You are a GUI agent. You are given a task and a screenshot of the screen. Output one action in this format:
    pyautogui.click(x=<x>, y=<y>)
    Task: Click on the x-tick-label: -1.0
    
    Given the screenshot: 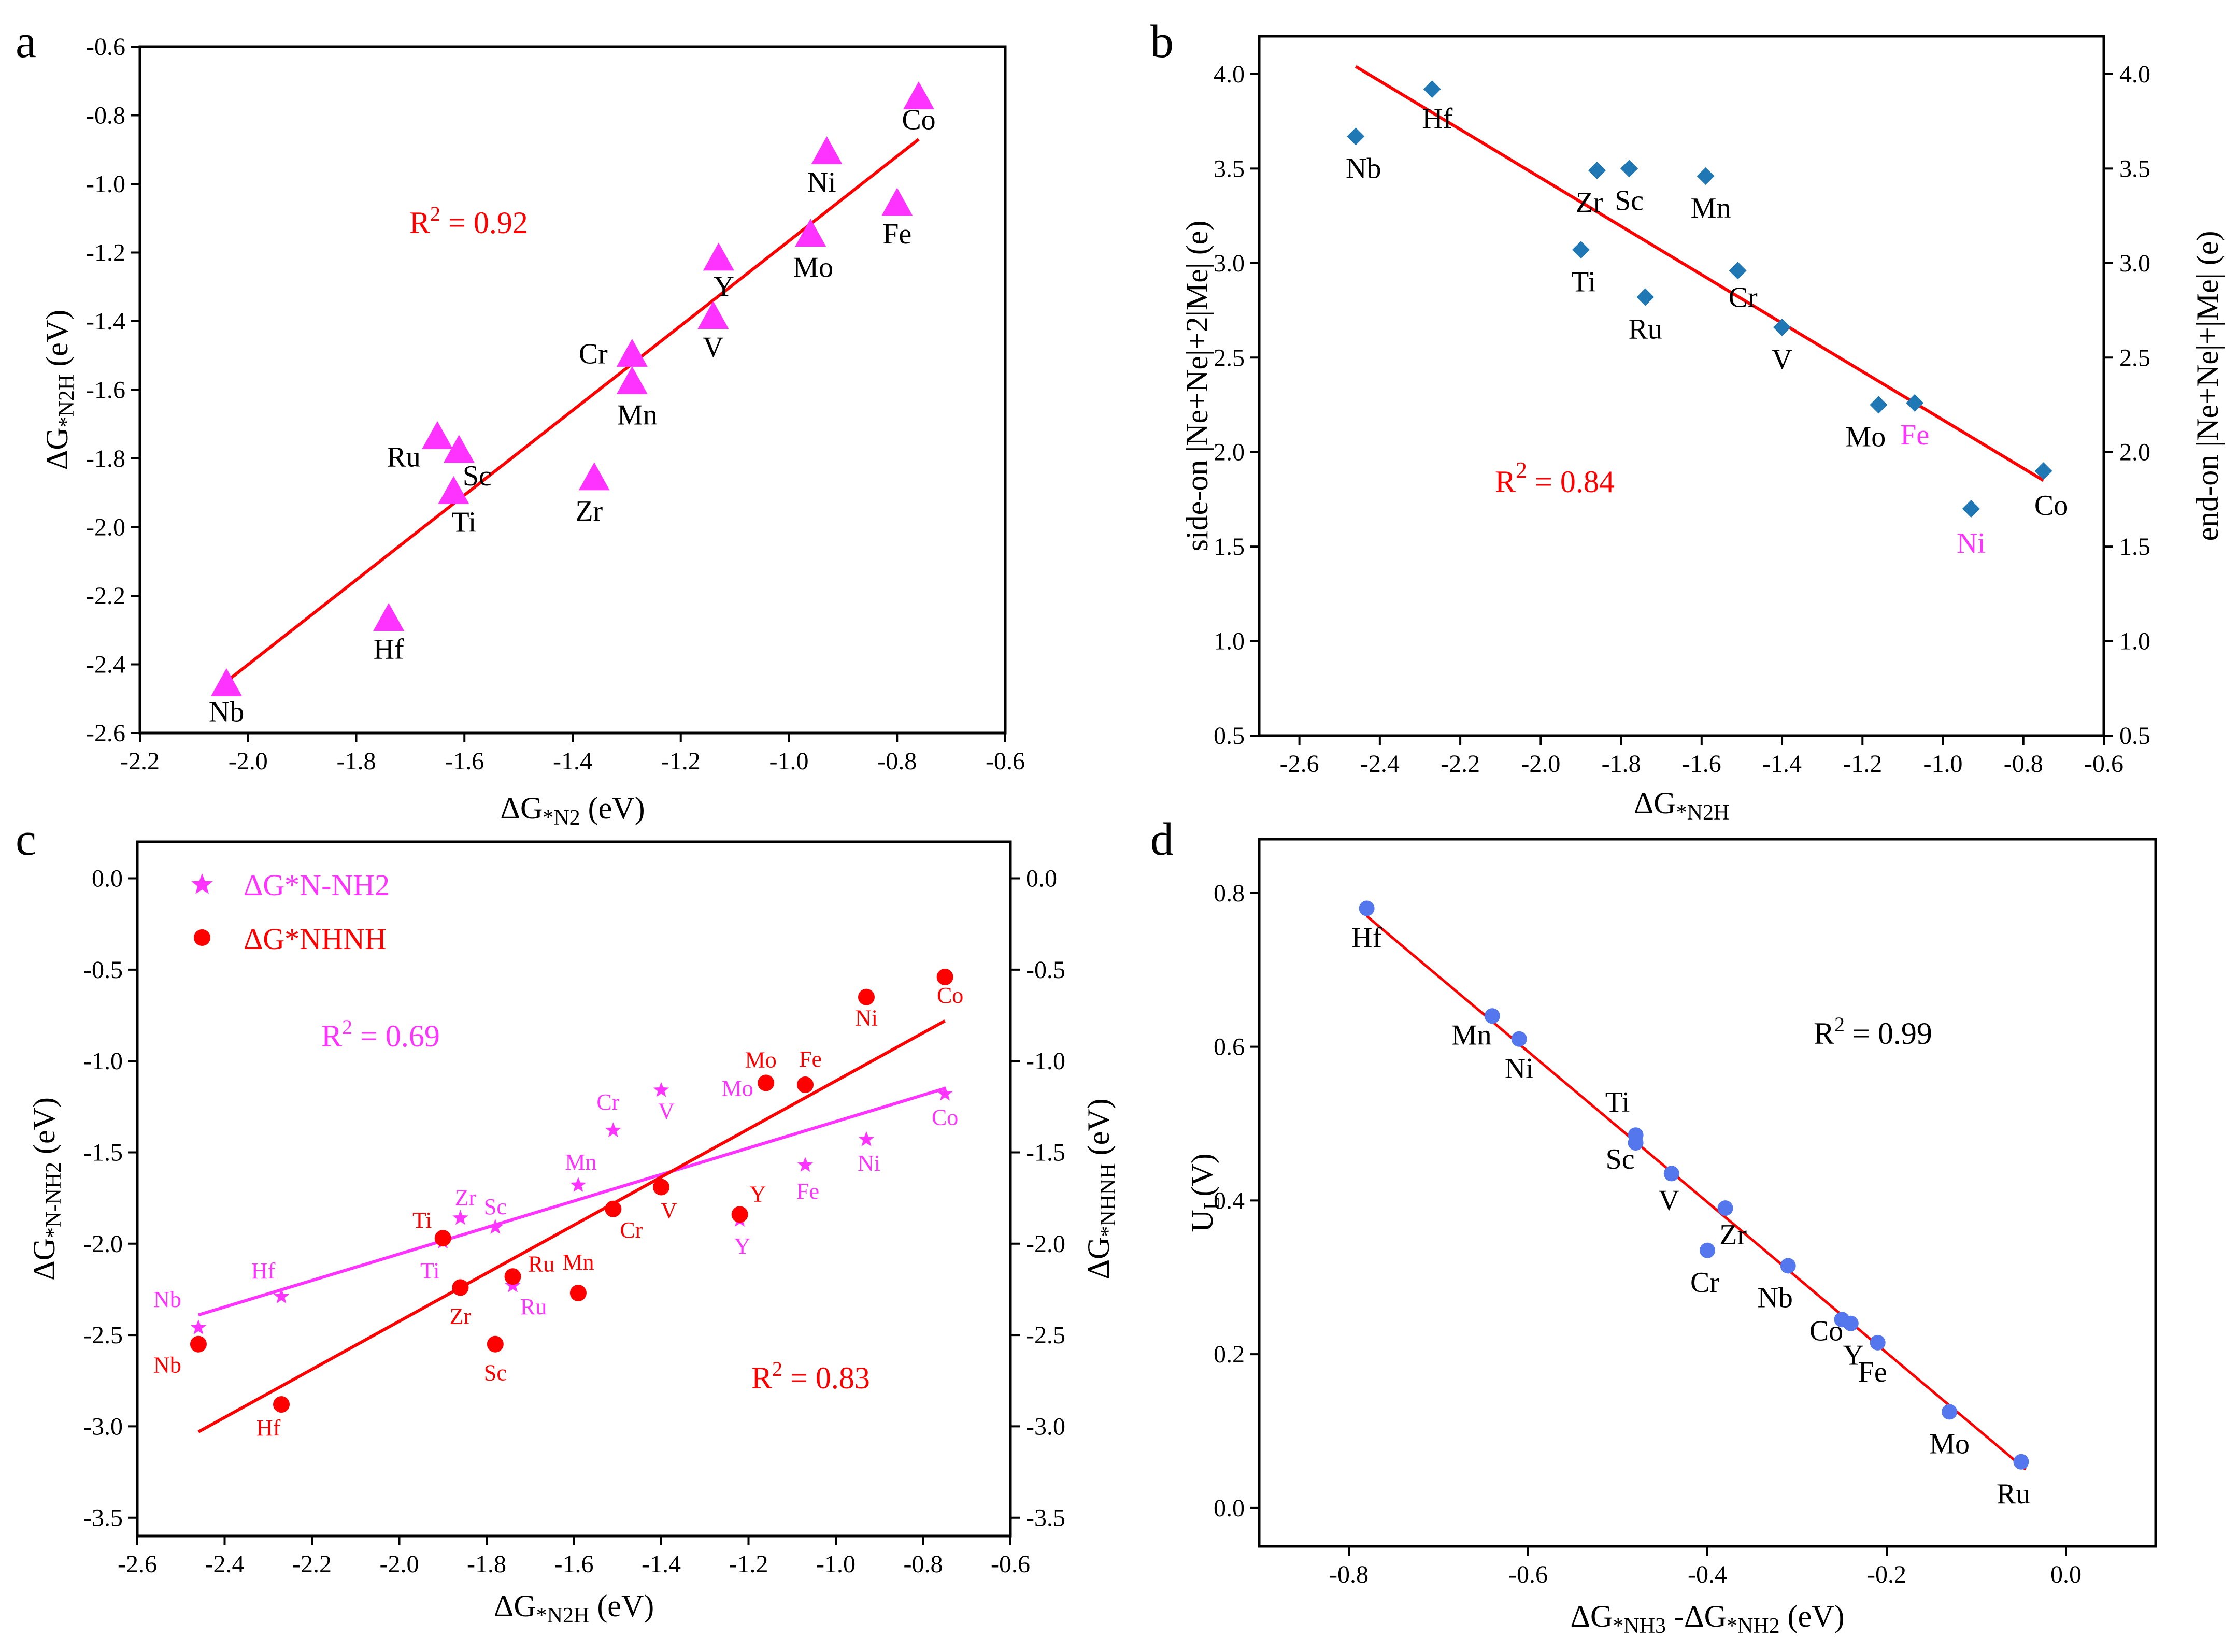 What is the action you would take?
    pyautogui.click(x=1943, y=764)
    